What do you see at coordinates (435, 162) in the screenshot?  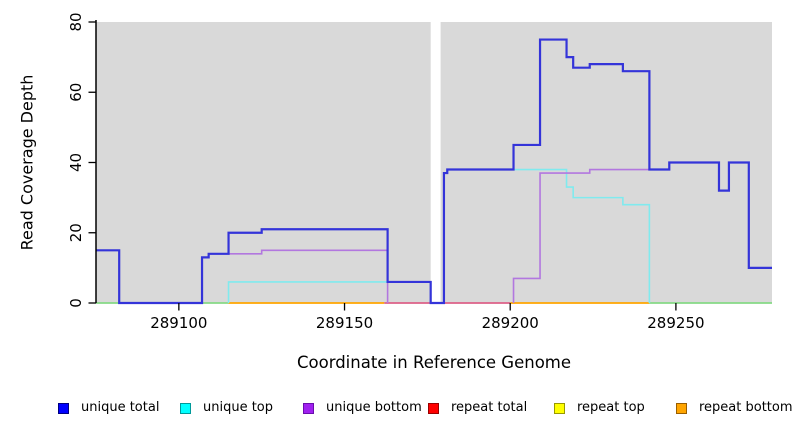 I see `no-data-gap` at bounding box center [435, 162].